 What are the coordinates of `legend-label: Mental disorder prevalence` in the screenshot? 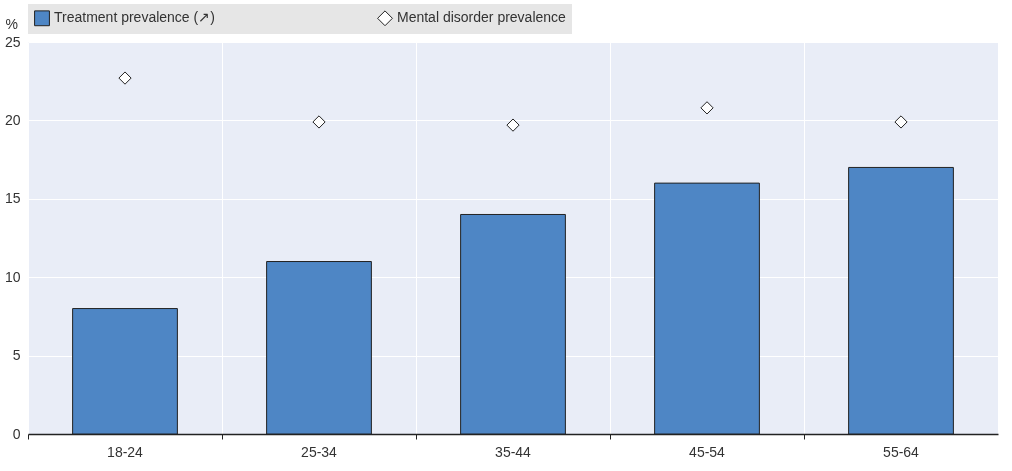 It's located at (482, 17).